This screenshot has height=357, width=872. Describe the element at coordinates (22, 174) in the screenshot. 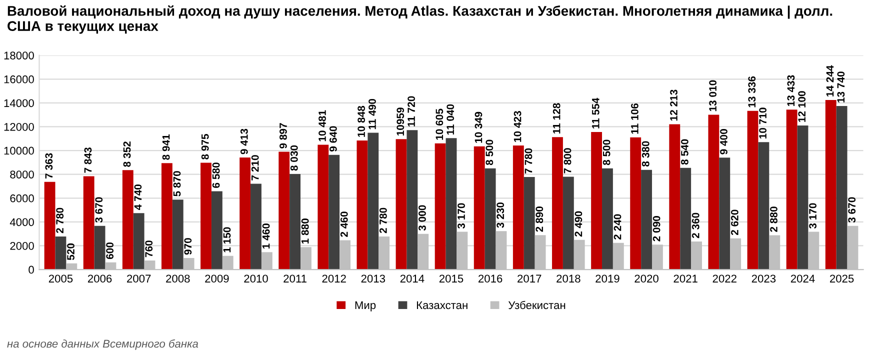

I see `y-tick-label: 8000` at that location.